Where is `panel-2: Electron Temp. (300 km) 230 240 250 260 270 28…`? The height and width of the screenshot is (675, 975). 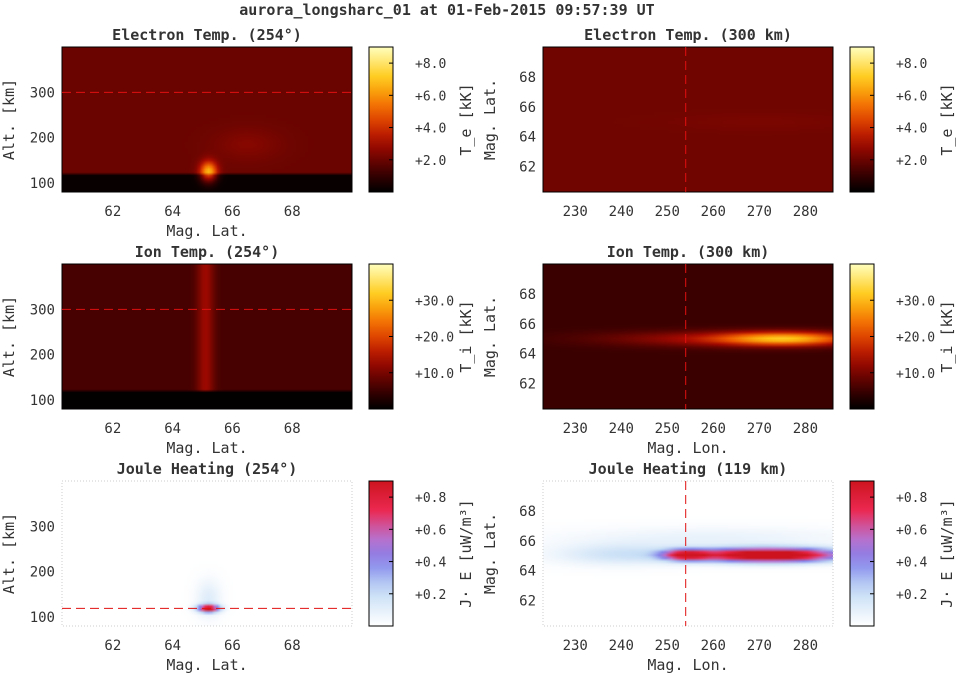 panel-2: Electron Temp. (300 km) 230 240 250 260 270 28… is located at coordinates (718, 123).